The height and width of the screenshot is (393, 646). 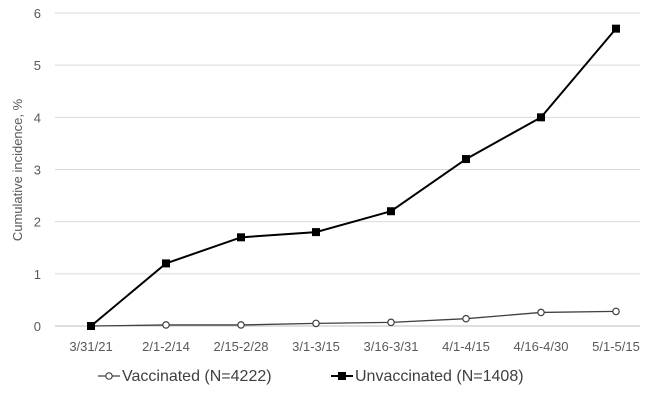 What do you see at coordinates (311, 376) in the screenshot?
I see `legend: Vaccinated (N=4222) Unvaccinated (N=1408)` at bounding box center [311, 376].